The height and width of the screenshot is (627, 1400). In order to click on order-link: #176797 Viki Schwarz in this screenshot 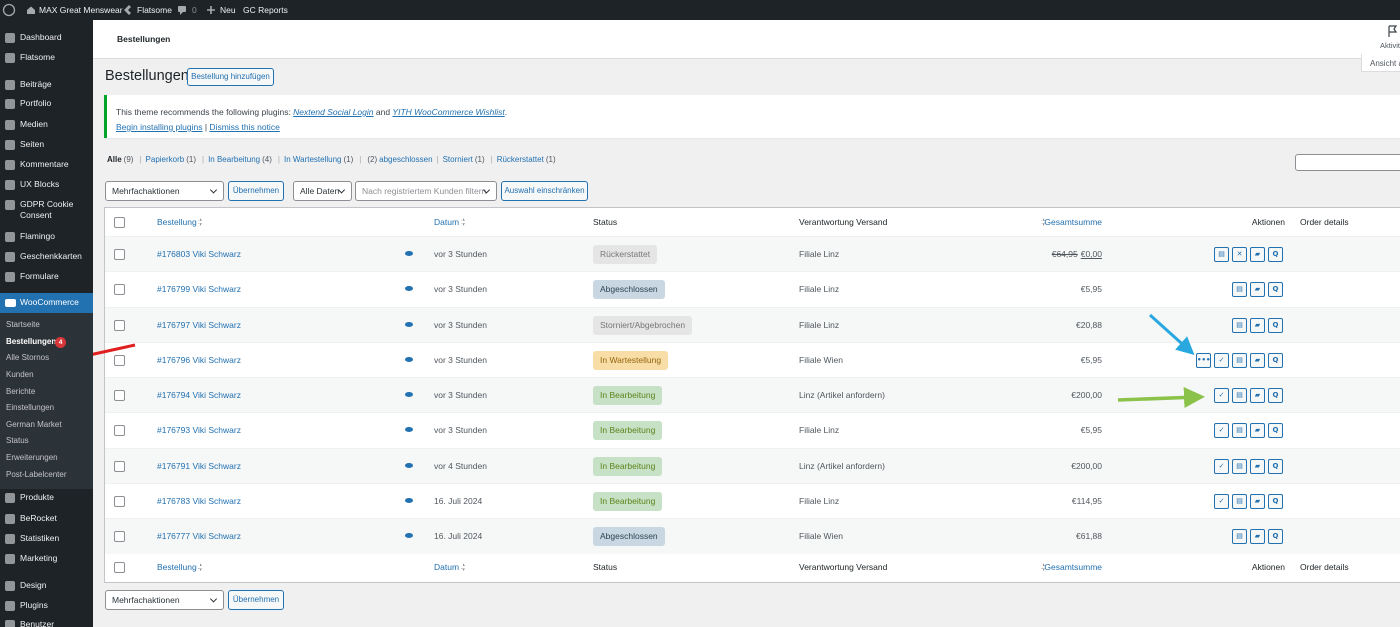, I will do `click(199, 324)`.